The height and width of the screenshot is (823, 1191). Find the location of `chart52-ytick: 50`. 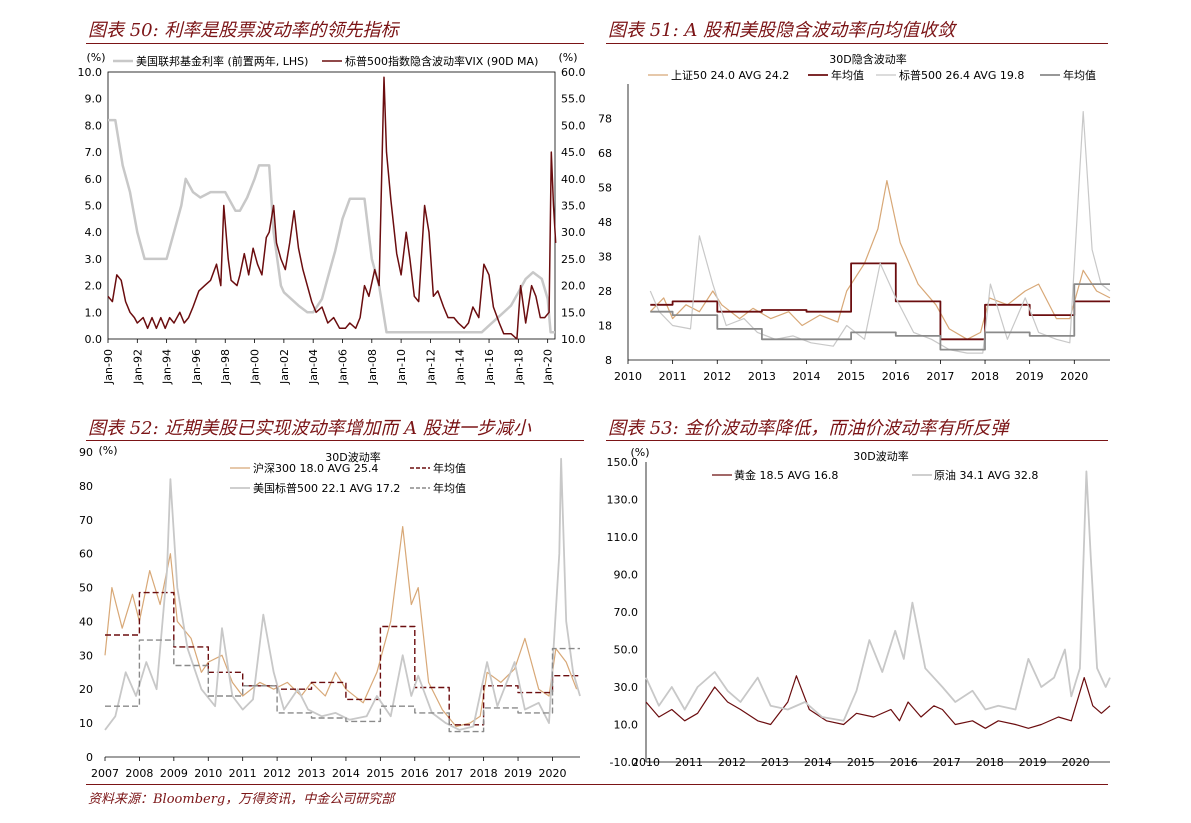

chart52-ytick: 50 is located at coordinates (86, 588).